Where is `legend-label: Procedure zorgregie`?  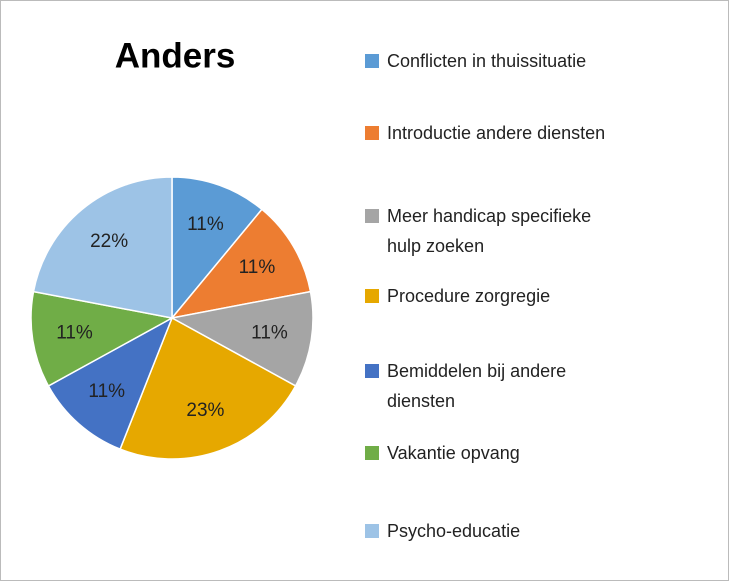 legend-label: Procedure zorgregie is located at coordinates (469, 296).